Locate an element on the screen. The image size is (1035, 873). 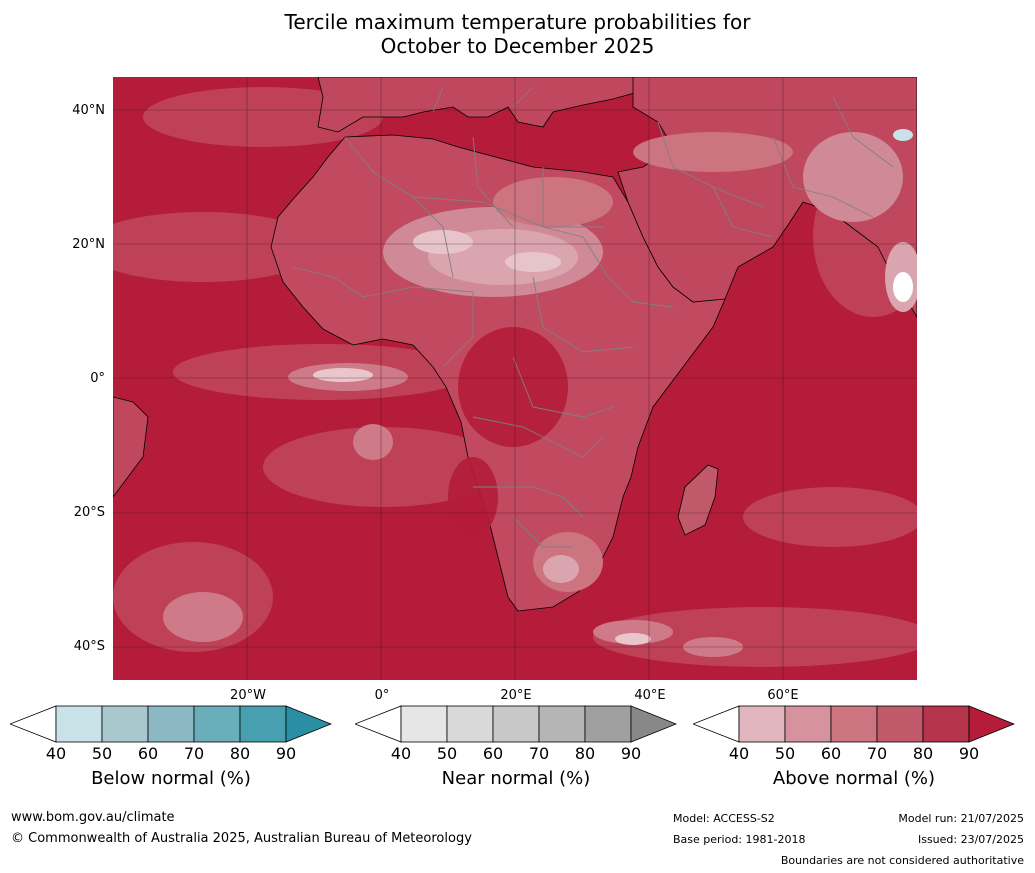
ocean-pale-patches is located at coordinates (482, 506).